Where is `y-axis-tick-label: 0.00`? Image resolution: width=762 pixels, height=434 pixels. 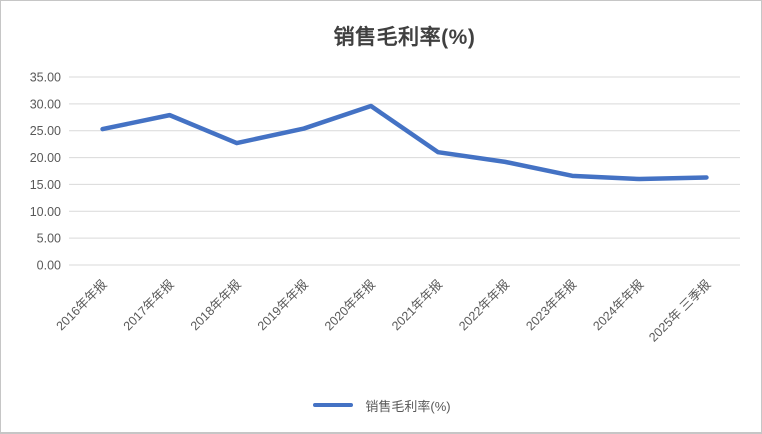
y-axis-tick-label: 0.00 is located at coordinates (49, 266).